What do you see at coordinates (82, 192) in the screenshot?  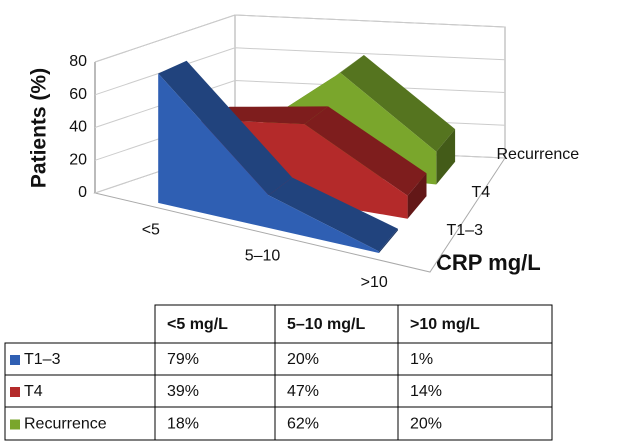 I see `y-tick-label: 0` at bounding box center [82, 192].